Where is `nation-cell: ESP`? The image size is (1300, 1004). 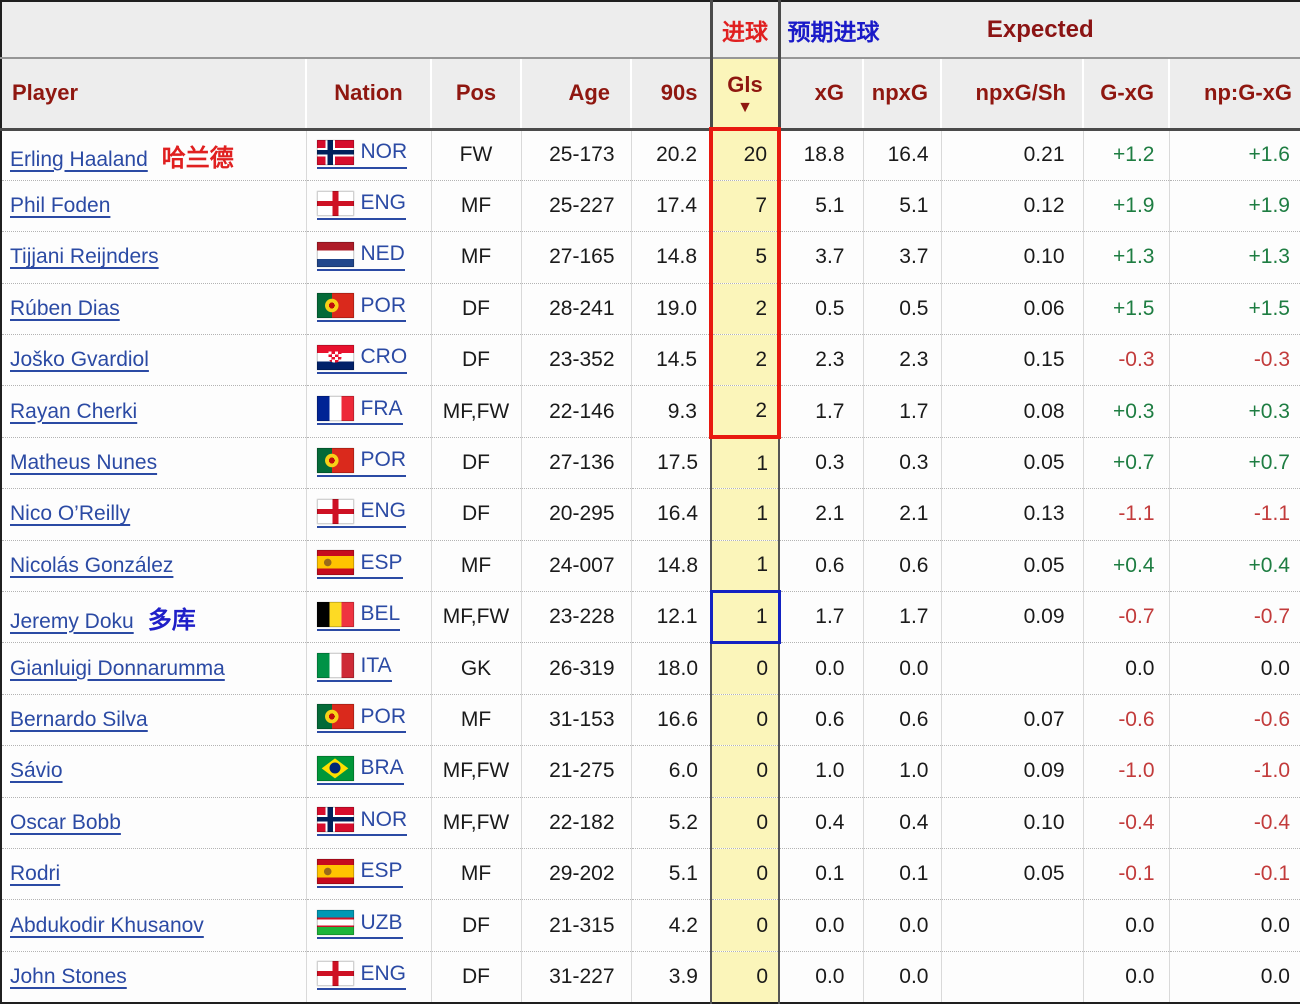
nation-cell: ESP is located at coordinates (369, 565).